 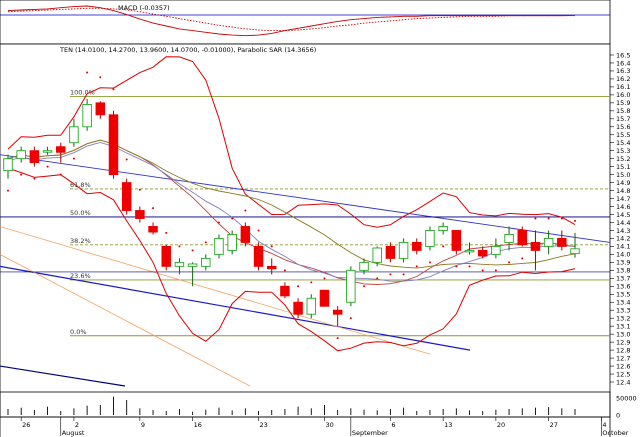 I want to click on price-tick-label: 15.7, so click(x=623, y=119).